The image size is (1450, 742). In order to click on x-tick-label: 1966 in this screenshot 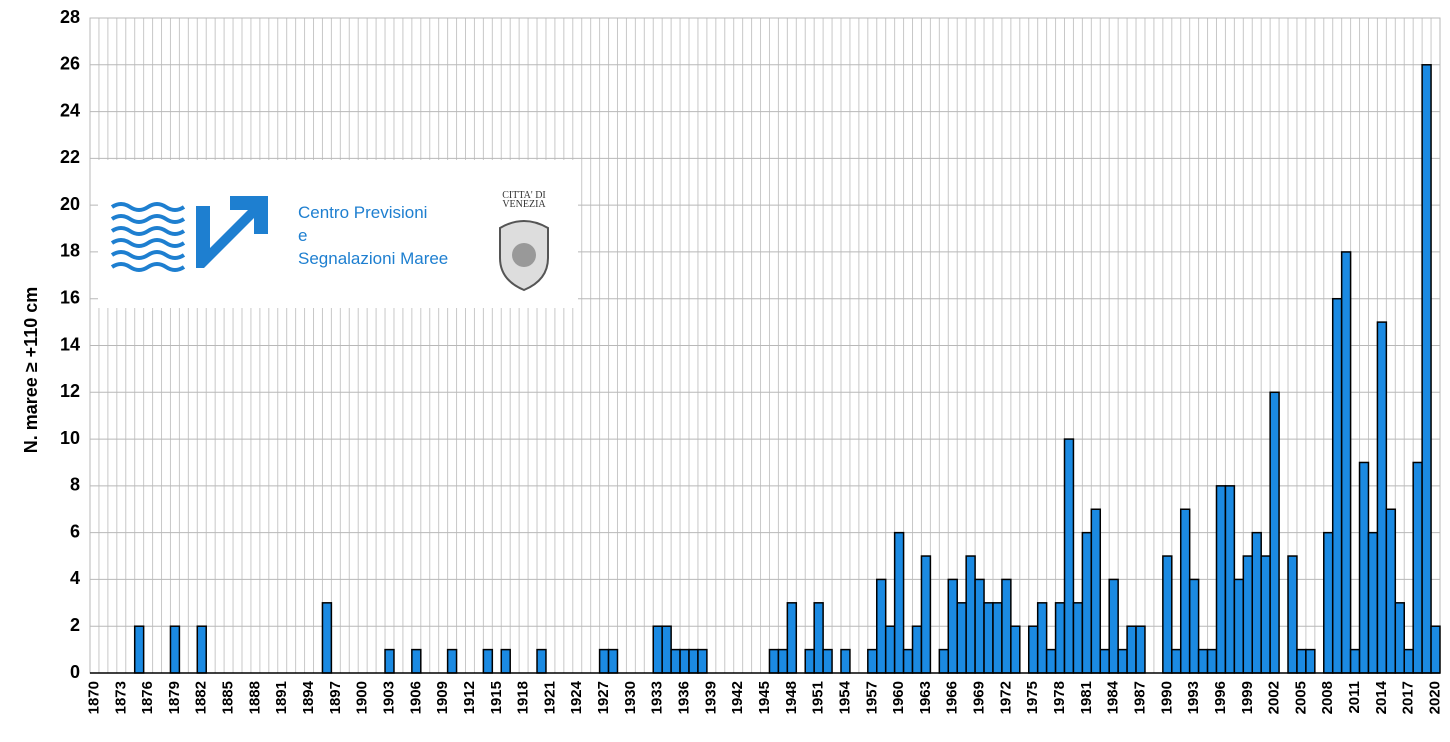, I will do `click(952, 697)`.